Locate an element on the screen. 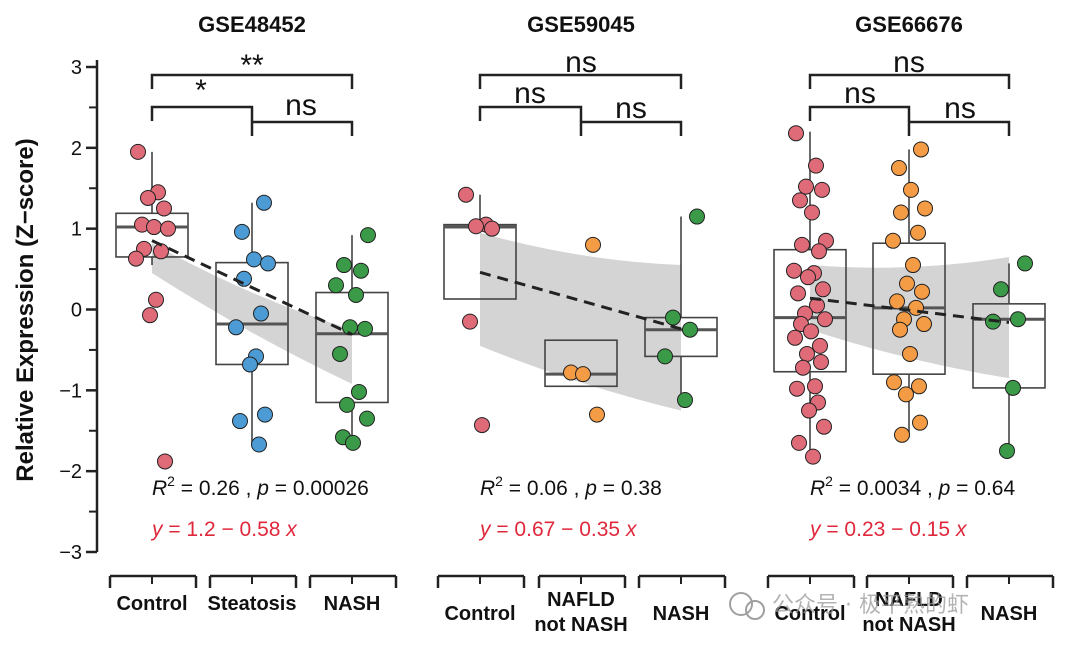 The height and width of the screenshot is (648, 1080). panel-title: GSE59045 is located at coordinates (581, 24).